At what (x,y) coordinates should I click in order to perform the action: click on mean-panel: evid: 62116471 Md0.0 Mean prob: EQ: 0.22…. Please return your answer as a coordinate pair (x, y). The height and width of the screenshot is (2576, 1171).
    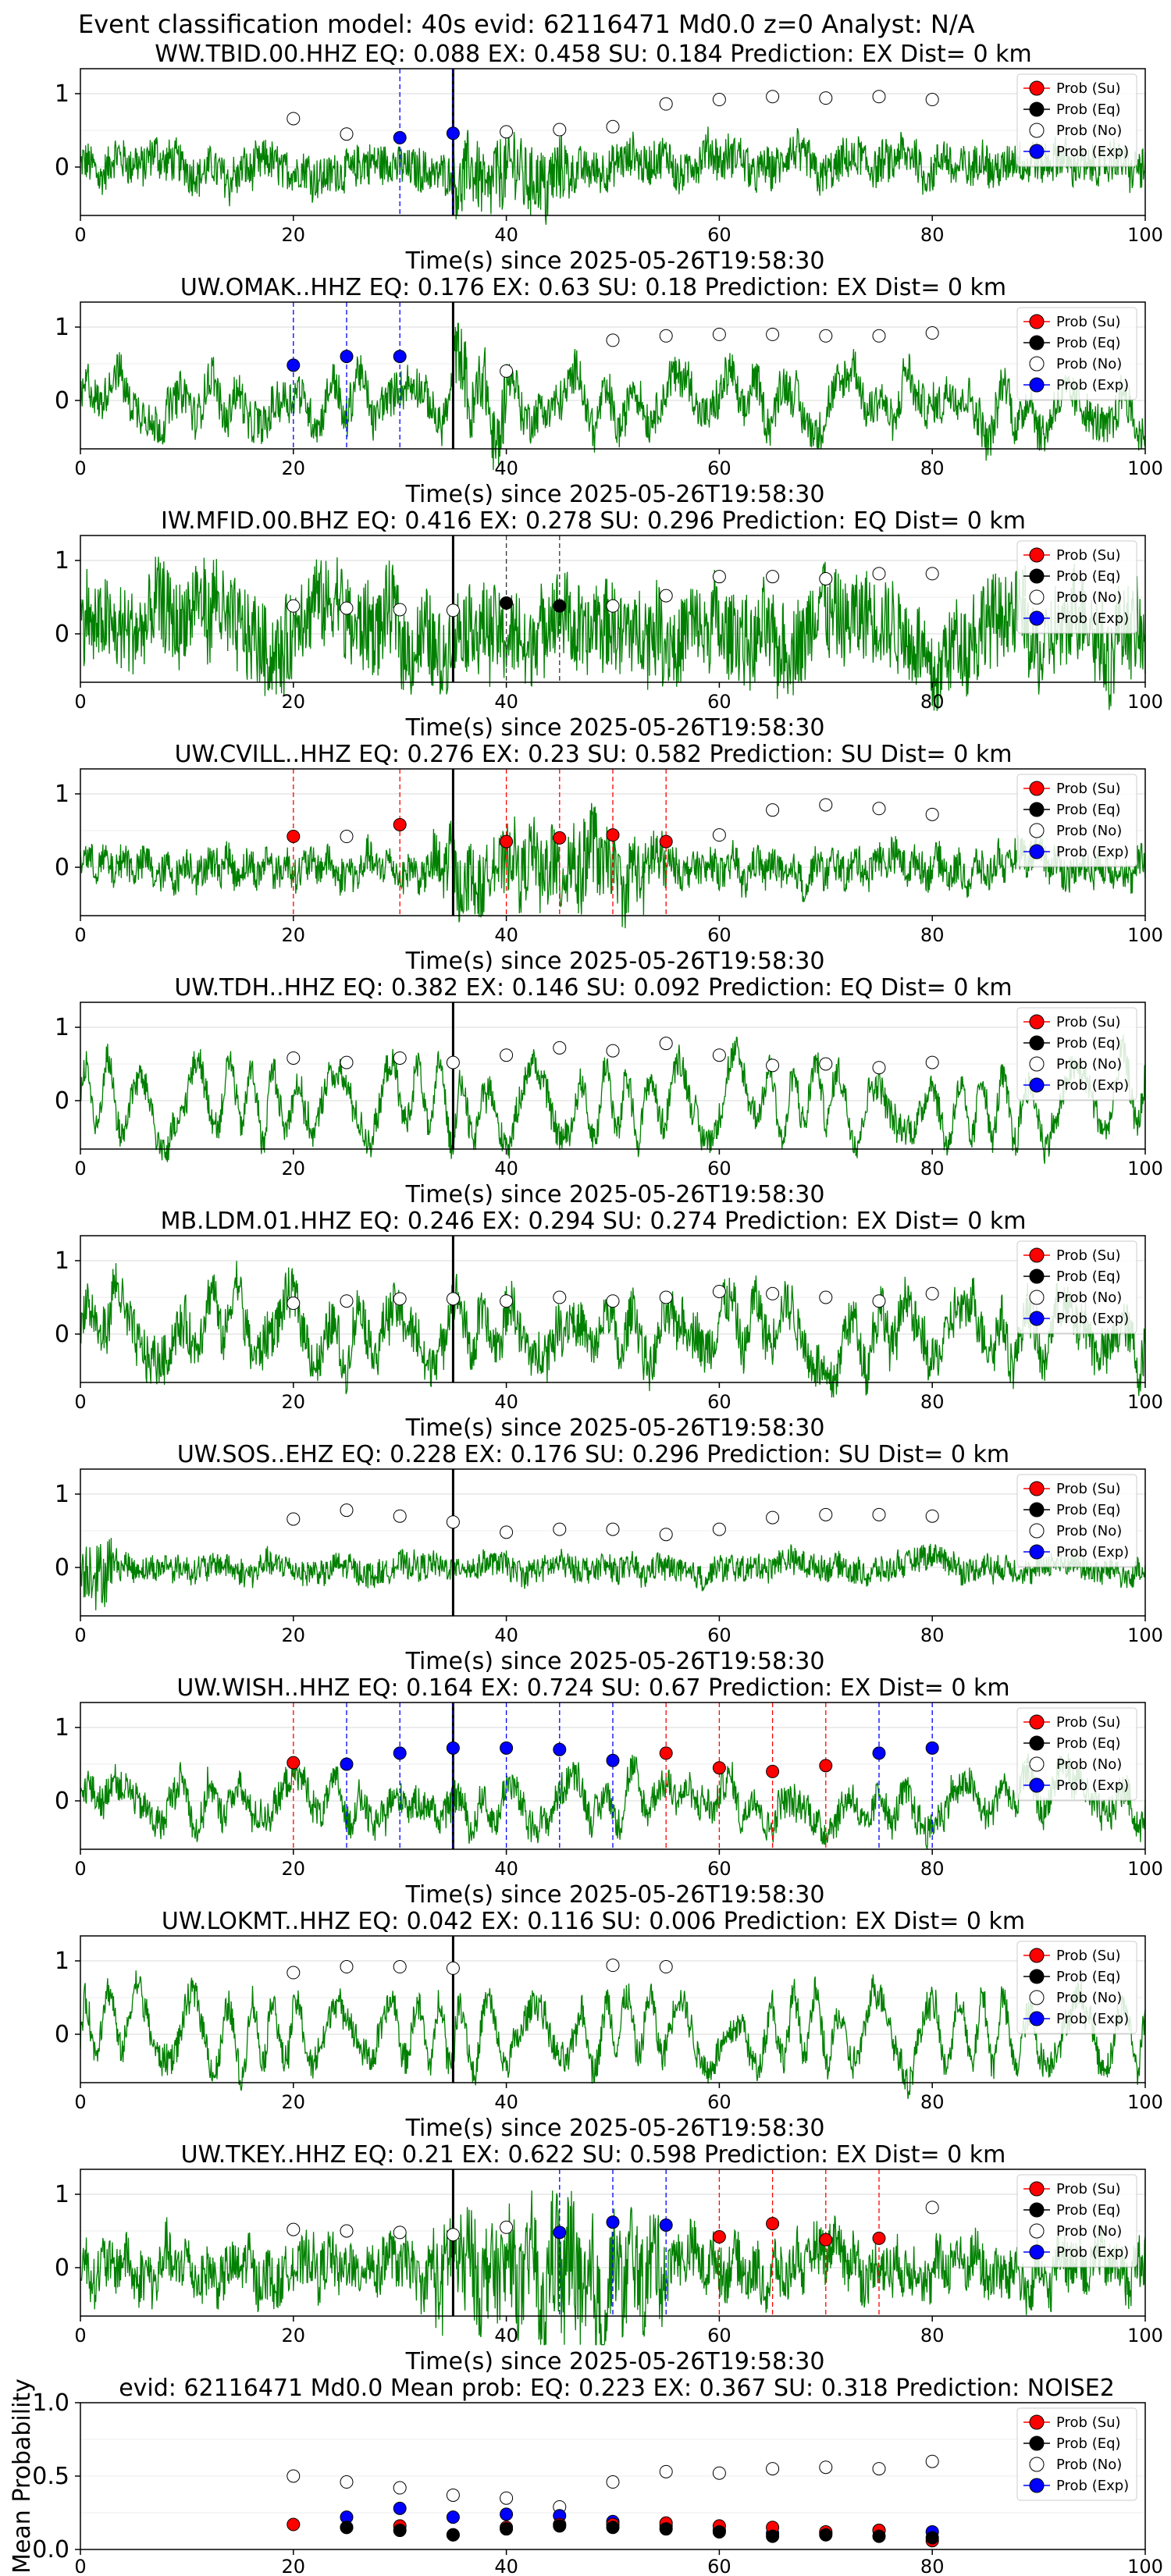
    Looking at the image, I should click on (586, 2475).